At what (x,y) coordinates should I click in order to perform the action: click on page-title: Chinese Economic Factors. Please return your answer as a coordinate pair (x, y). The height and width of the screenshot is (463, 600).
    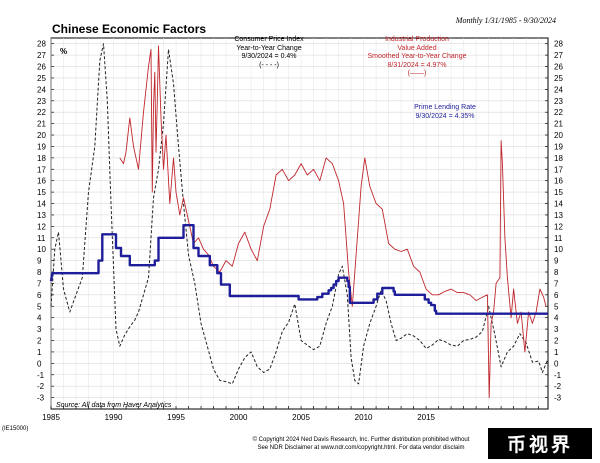
    Looking at the image, I should click on (129, 29).